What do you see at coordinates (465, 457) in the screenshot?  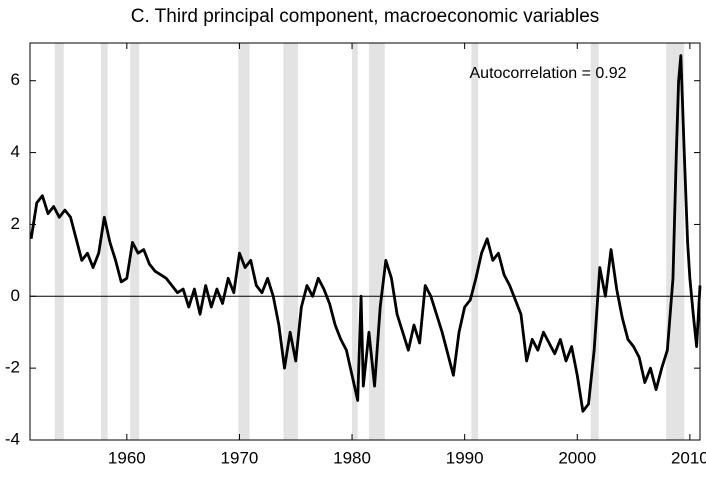 I see `x-tick-label: 1990` at bounding box center [465, 457].